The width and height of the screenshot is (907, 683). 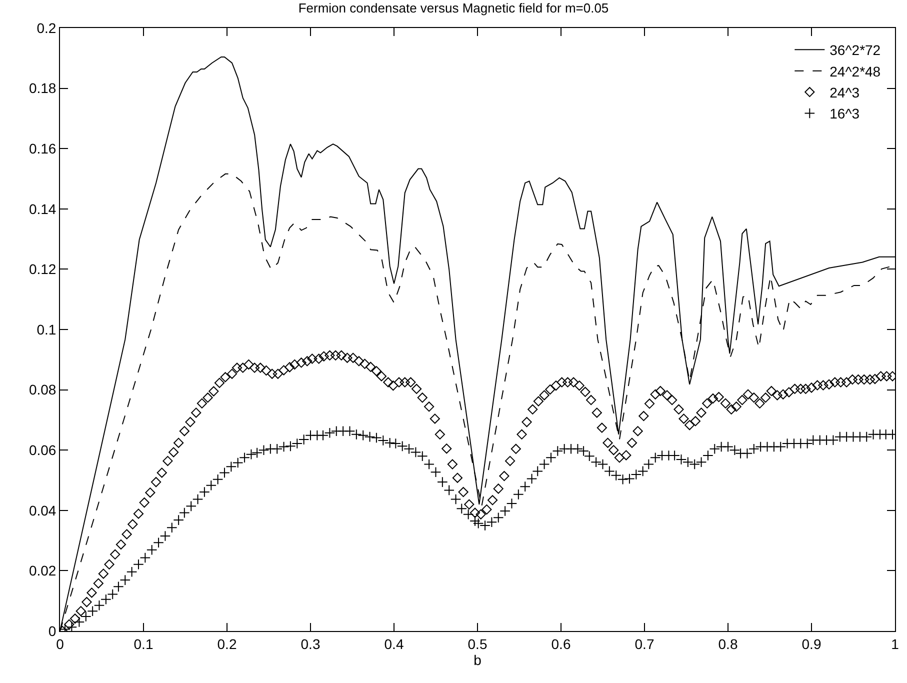 I want to click on legend-label: 16^3, so click(x=845, y=114).